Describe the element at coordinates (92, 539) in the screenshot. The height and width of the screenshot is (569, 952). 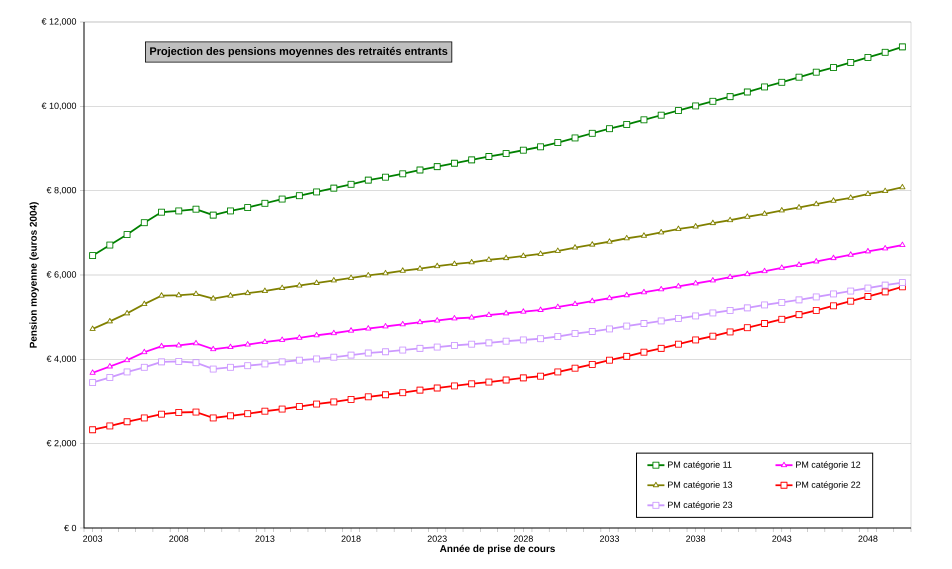
I see `x-tick-label: 2003` at that location.